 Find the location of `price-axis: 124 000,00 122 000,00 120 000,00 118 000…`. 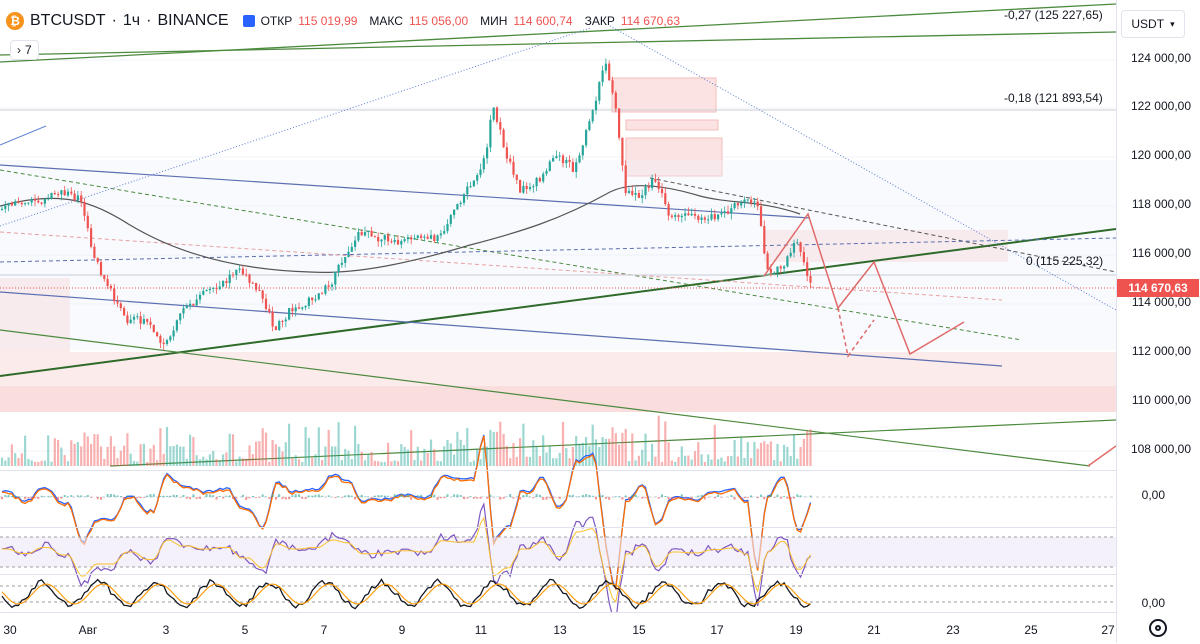

price-axis: 124 000,00 122 000,00 120 000,00 118 000… is located at coordinates (1158, 321).